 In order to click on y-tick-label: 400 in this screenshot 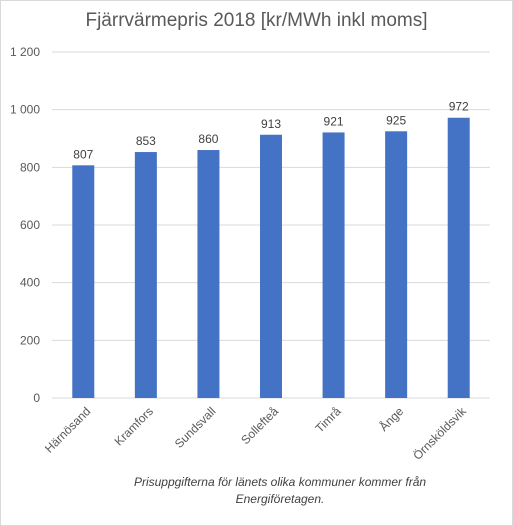, I will do `click(30, 283)`.